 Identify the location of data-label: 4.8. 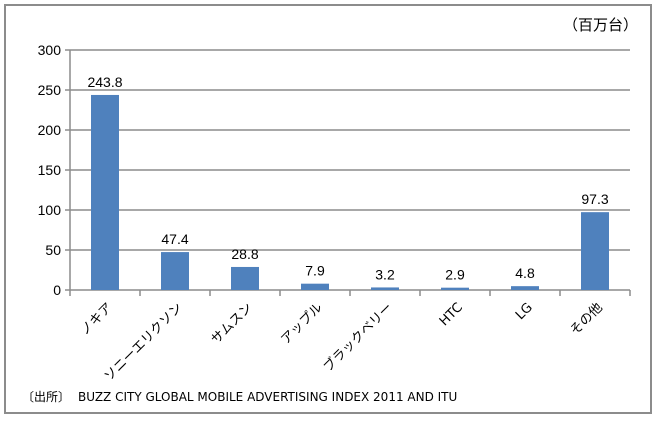
(525, 273).